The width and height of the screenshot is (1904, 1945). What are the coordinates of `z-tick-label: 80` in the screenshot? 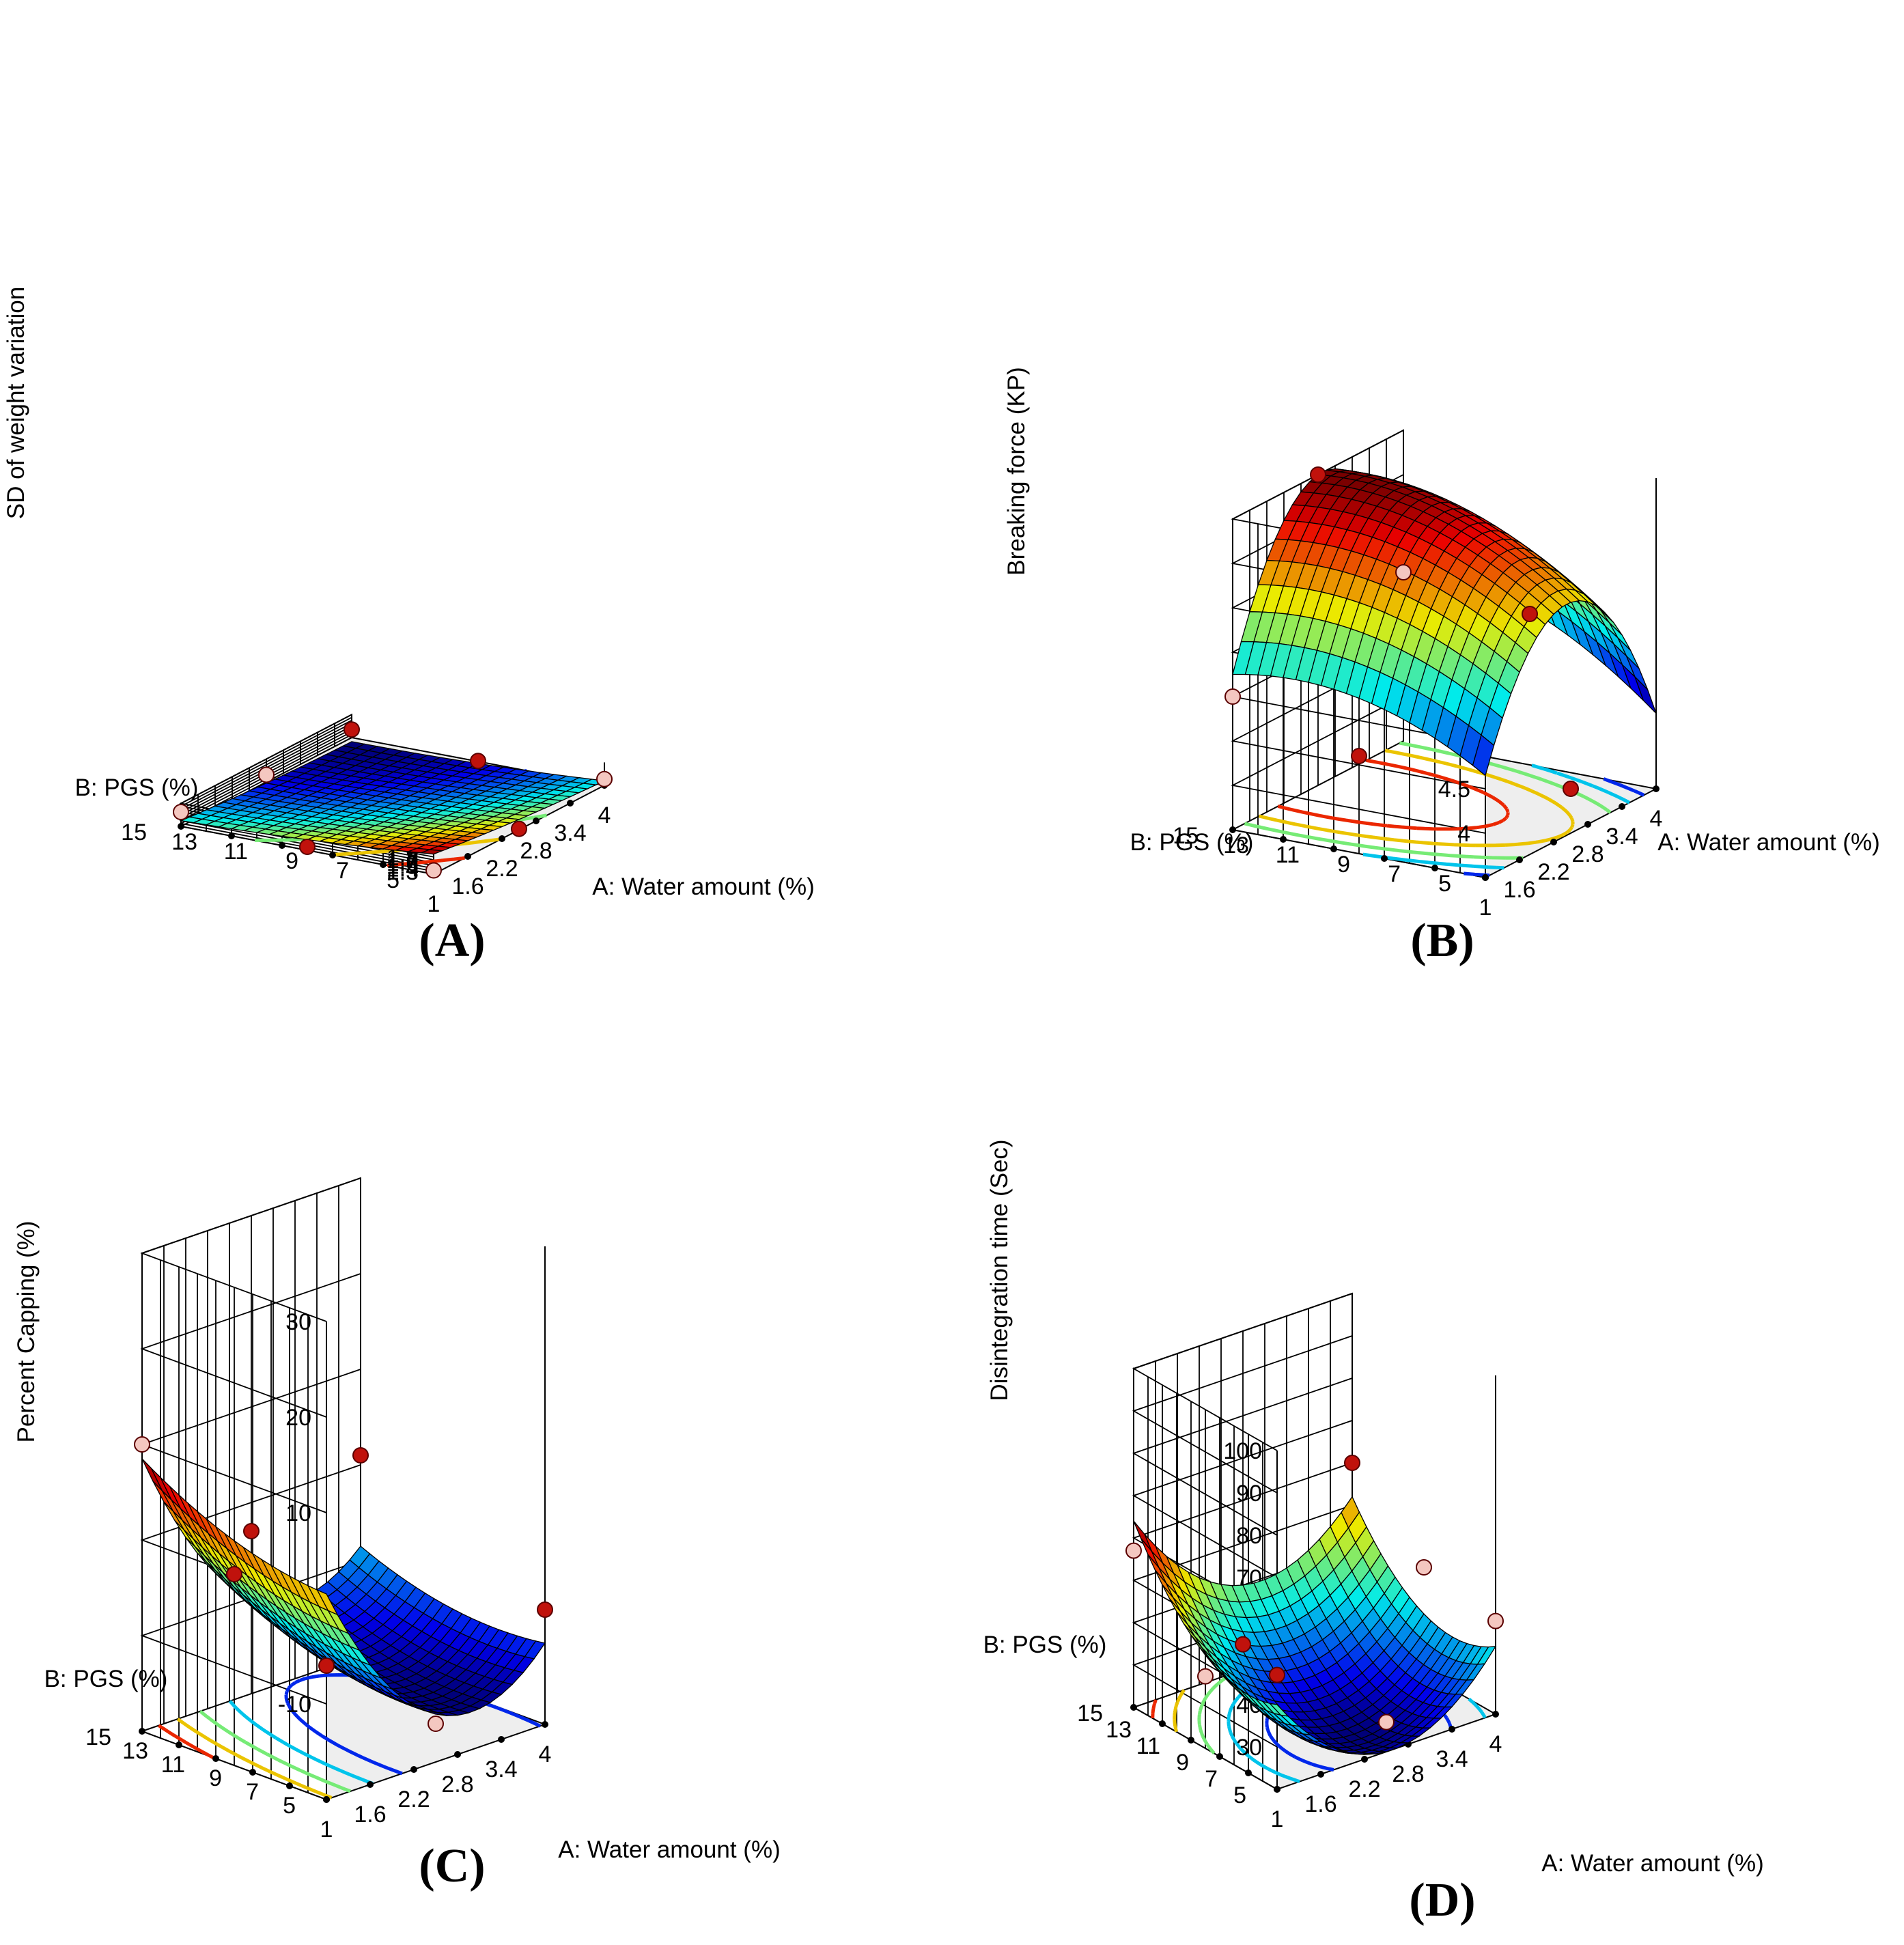 It's located at (1249, 1536).